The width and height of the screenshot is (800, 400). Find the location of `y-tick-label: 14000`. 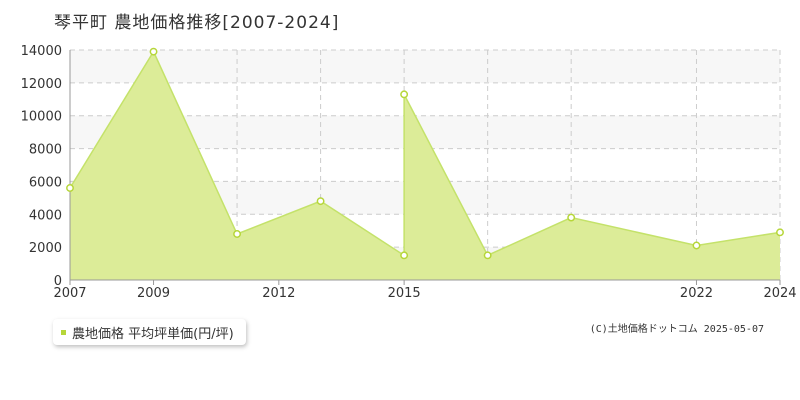

y-tick-label: 14000 is located at coordinates (41, 51).